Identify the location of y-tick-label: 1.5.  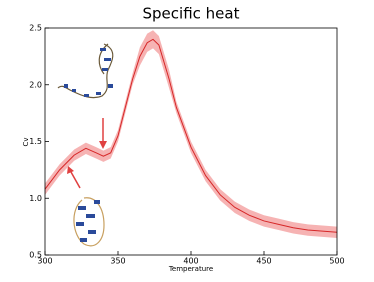
(35, 141).